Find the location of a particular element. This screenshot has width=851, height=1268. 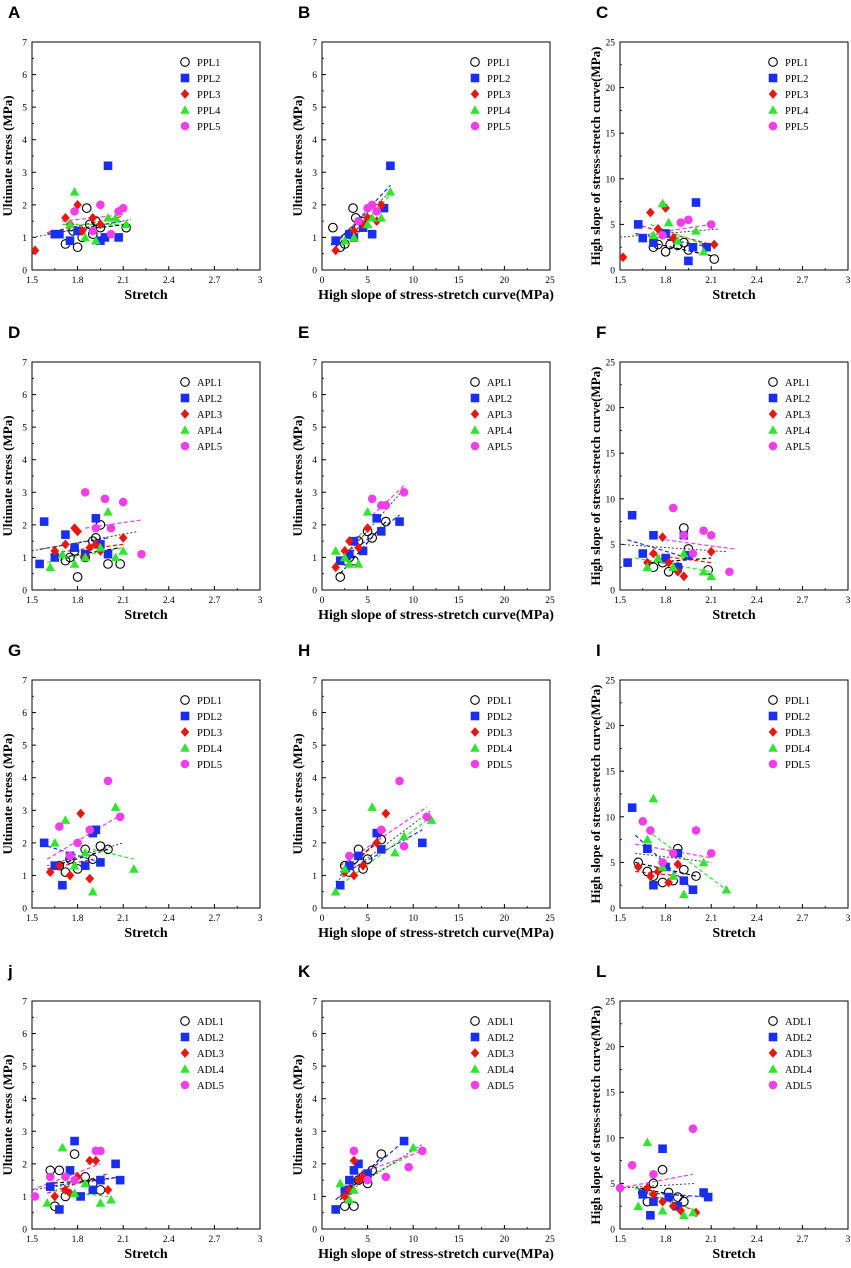

series-apl4 is located at coordinates (351, 537).